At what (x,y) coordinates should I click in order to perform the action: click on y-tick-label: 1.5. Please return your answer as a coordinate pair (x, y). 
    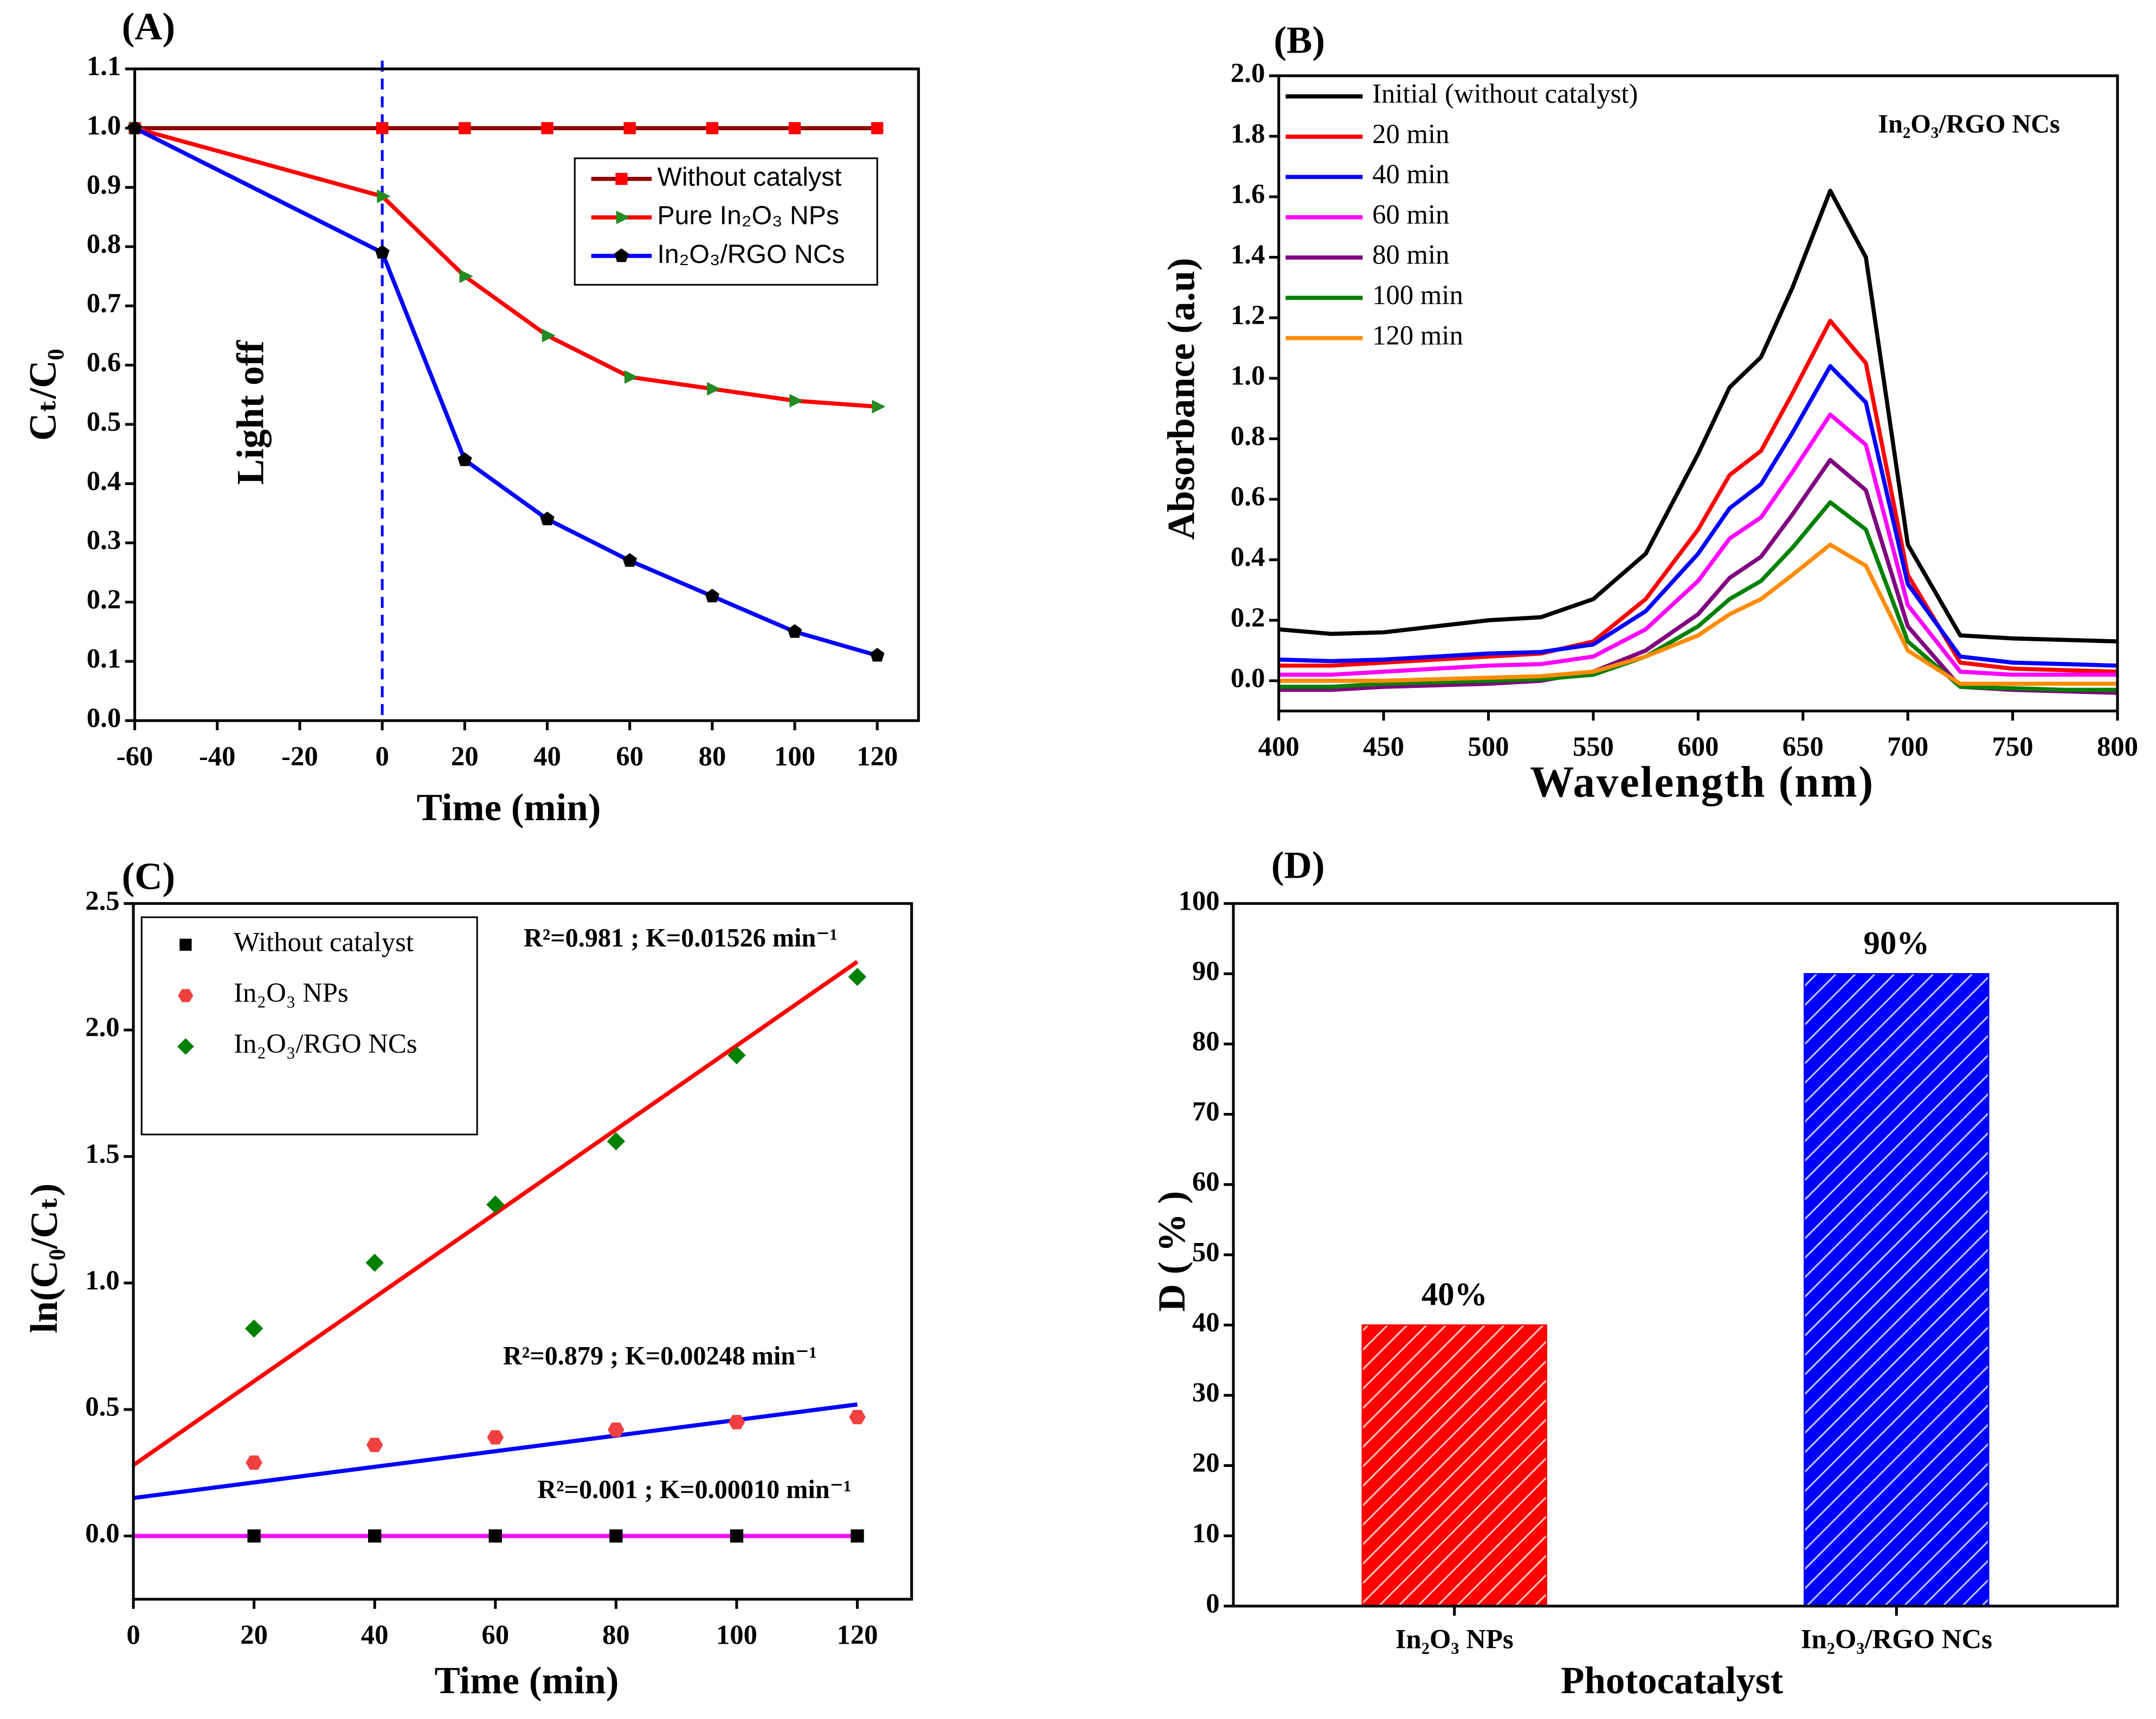
    Looking at the image, I should click on (102, 1153).